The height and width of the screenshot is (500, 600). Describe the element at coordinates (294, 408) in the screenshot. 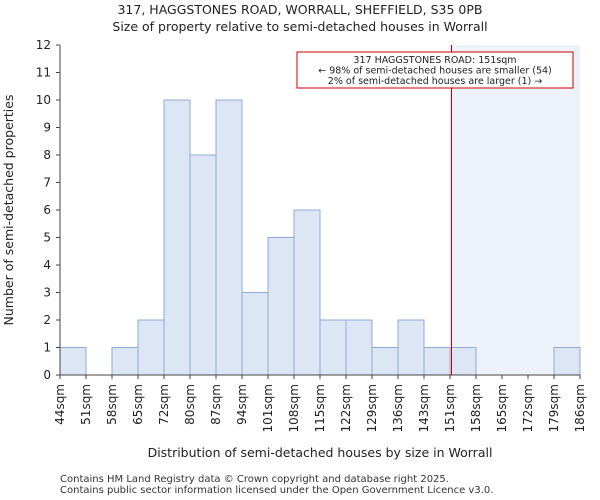

I see `x-tick-label: 108sqm` at that location.